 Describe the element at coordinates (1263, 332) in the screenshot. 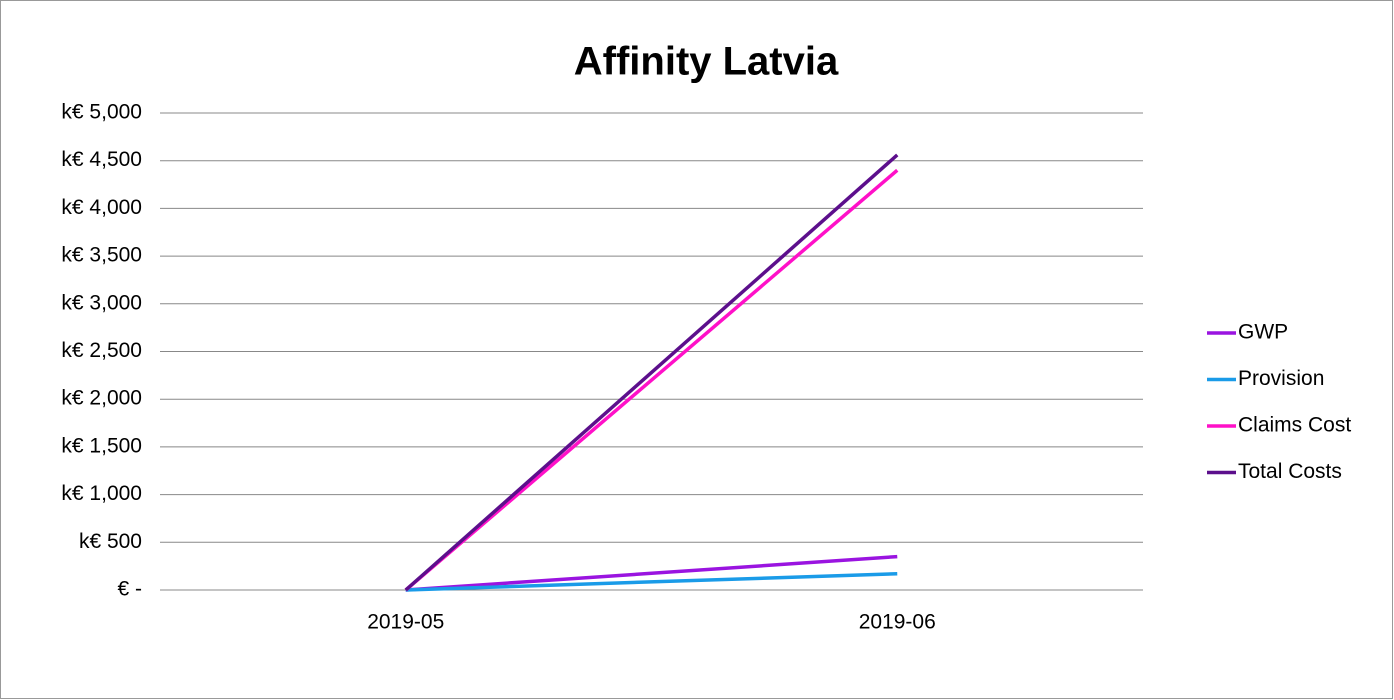

I see `legend-label: GWP` at that location.